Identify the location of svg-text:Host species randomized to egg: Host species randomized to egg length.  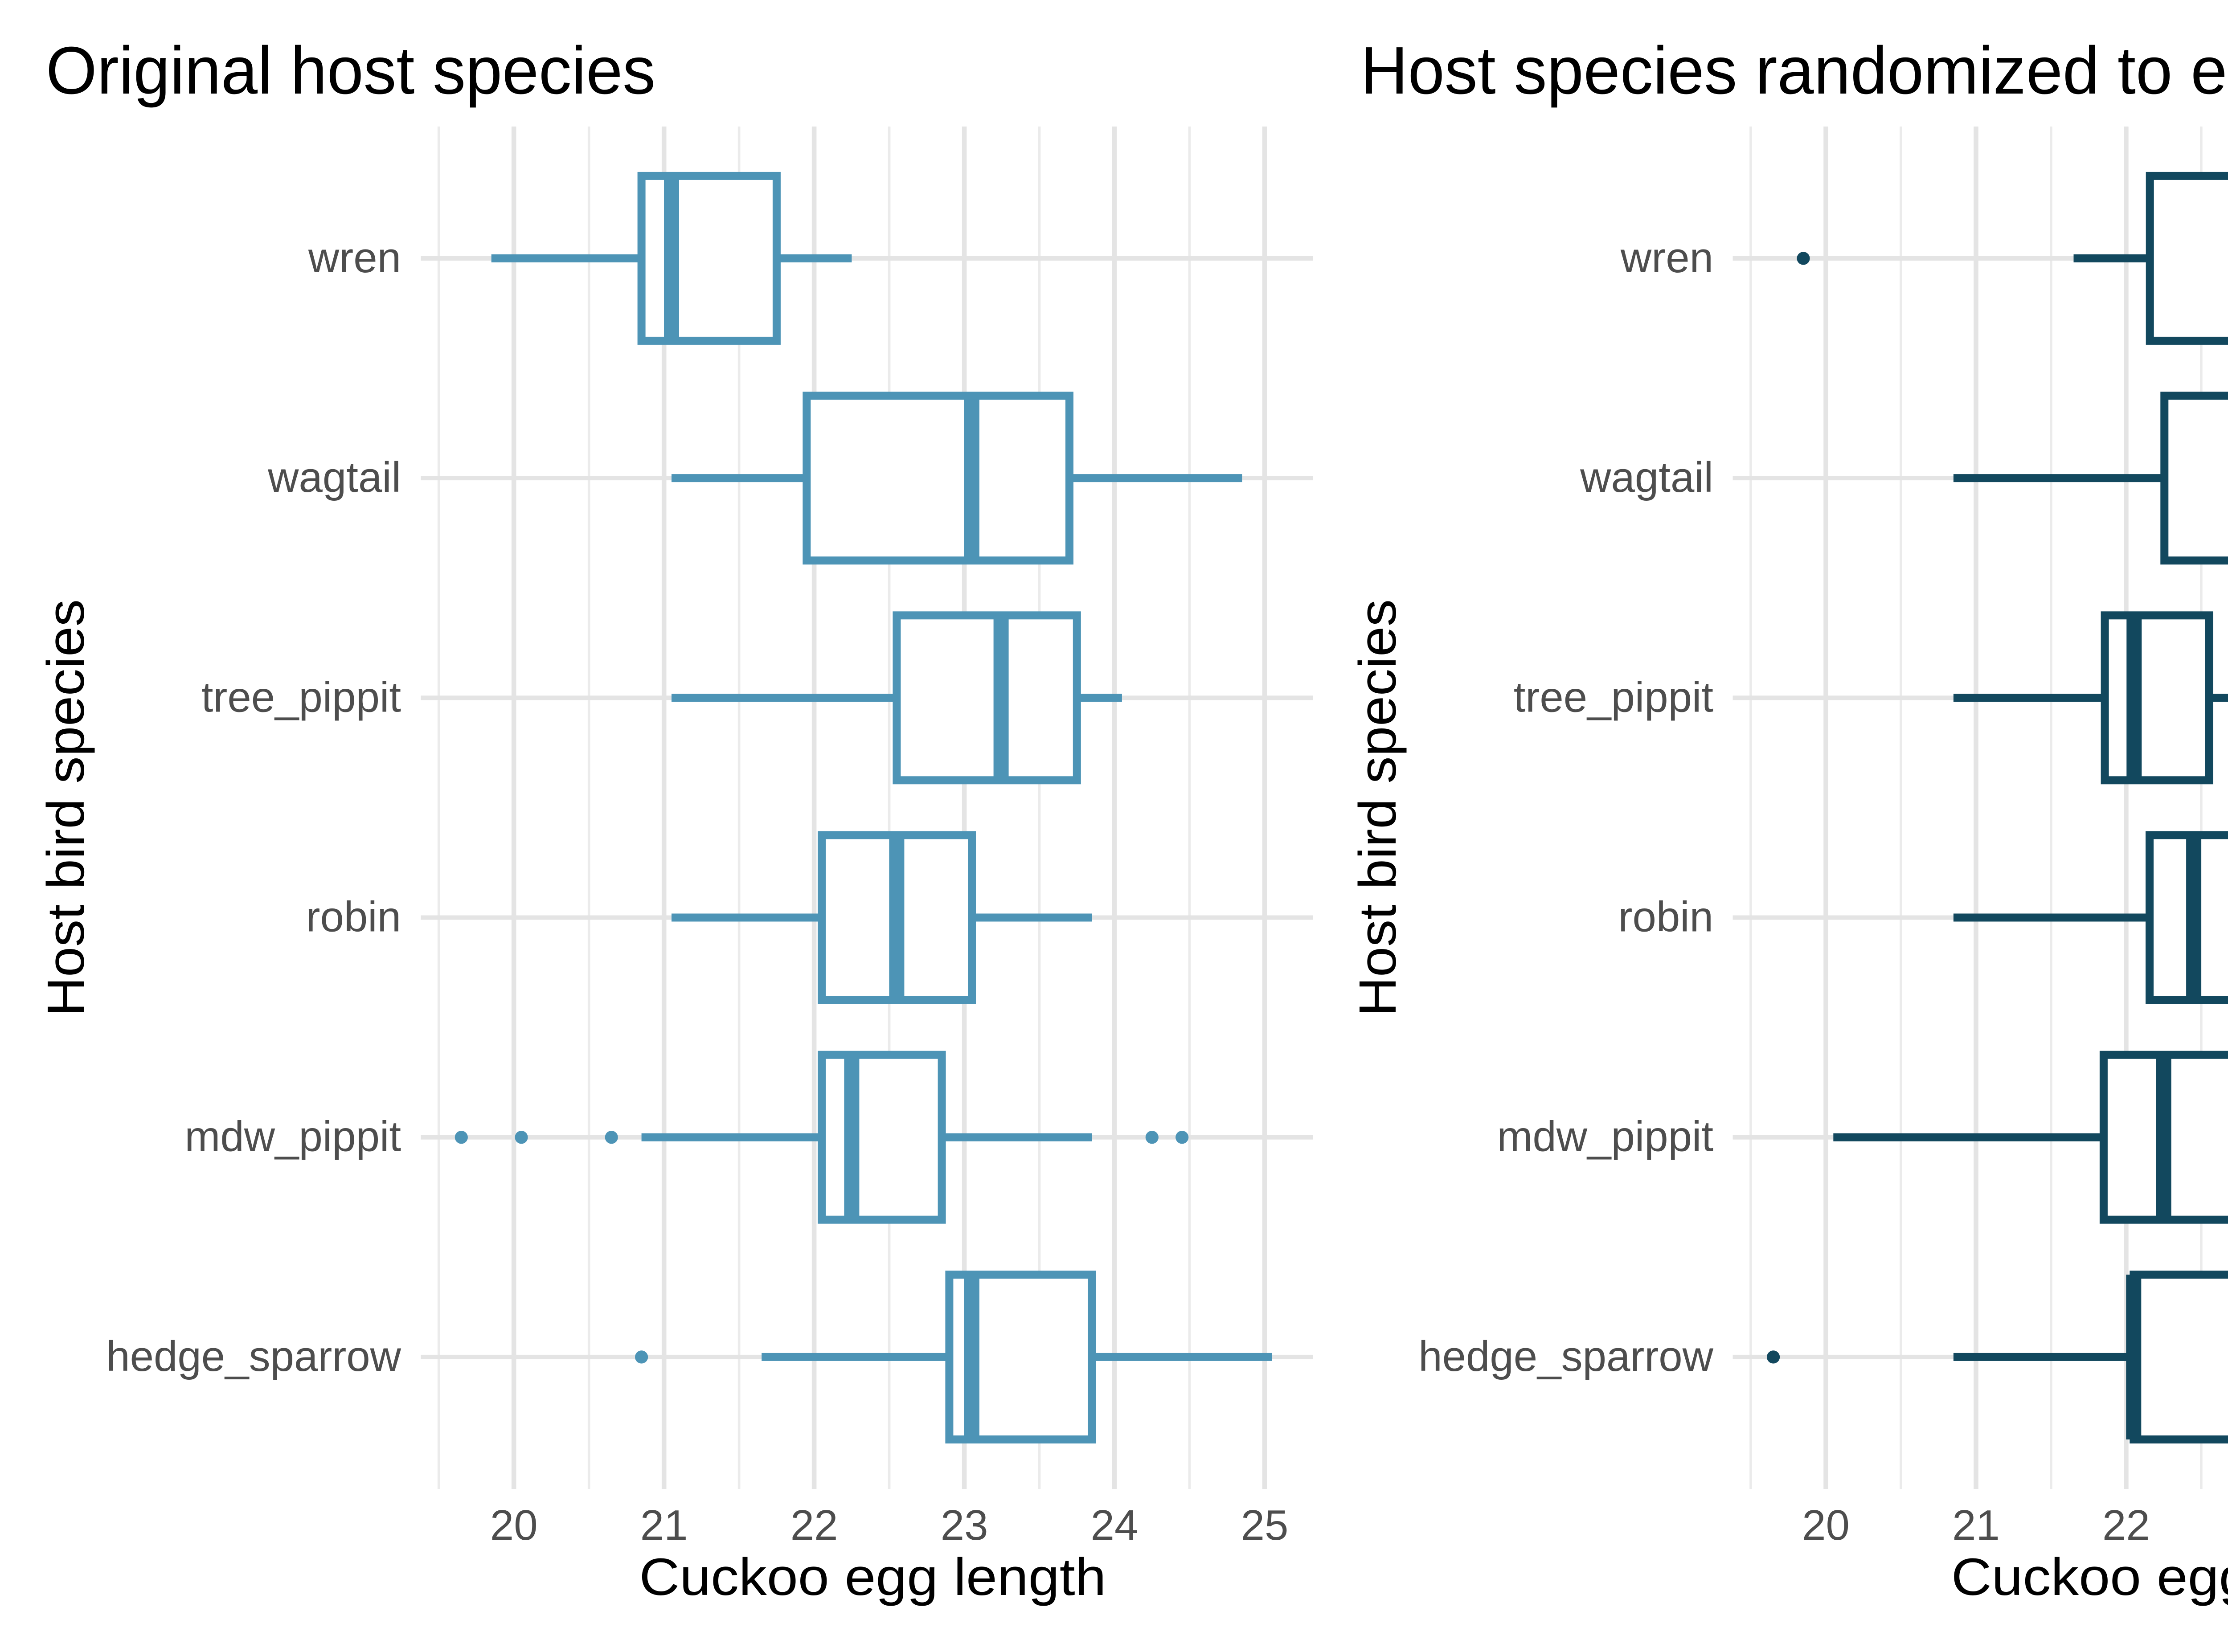
(1794, 70).